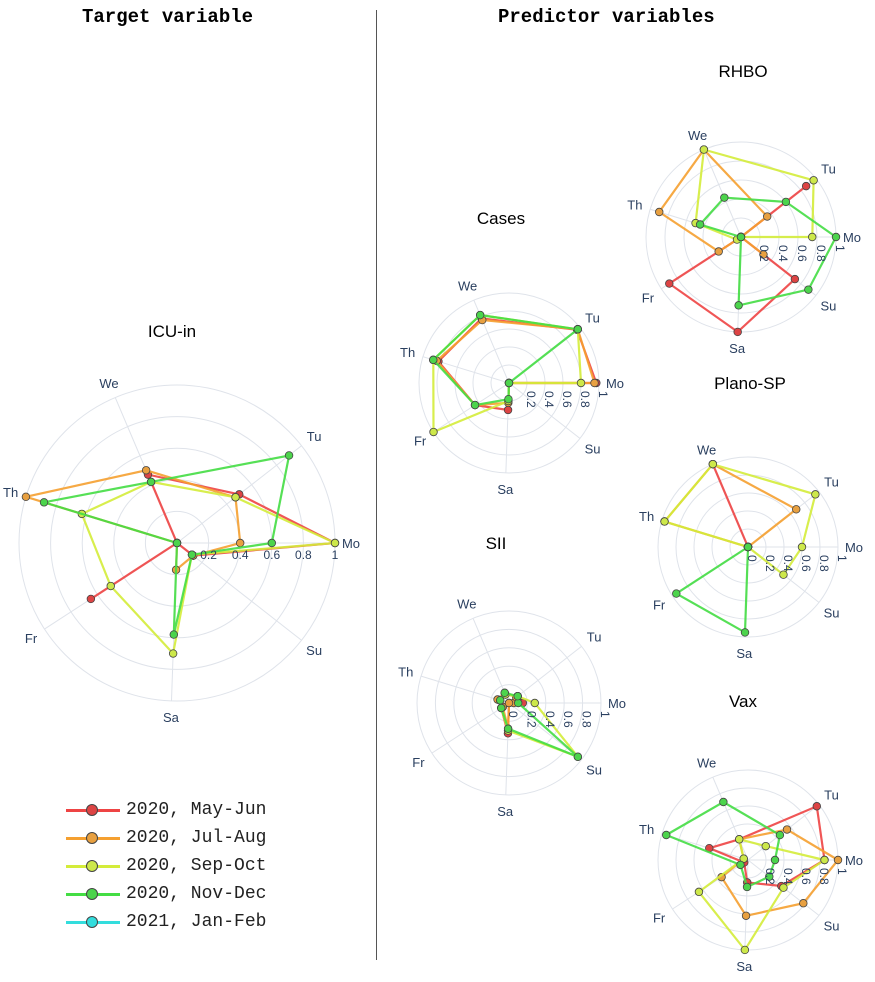 This screenshot has width=875, height=982. I want to click on legend-item: 2021, Jan-Feb, so click(166, 922).